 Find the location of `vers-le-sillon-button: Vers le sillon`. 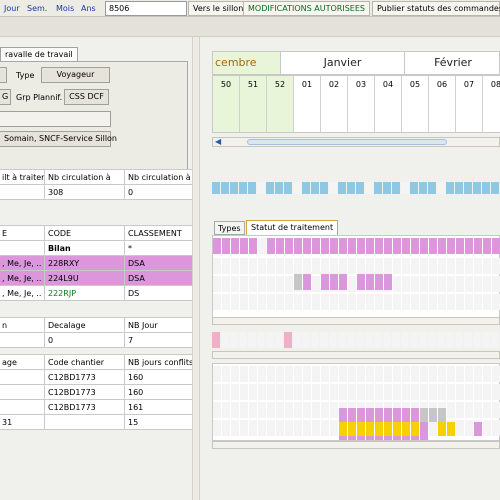

vers-le-sillon-button: Vers le sillon is located at coordinates (218, 8).